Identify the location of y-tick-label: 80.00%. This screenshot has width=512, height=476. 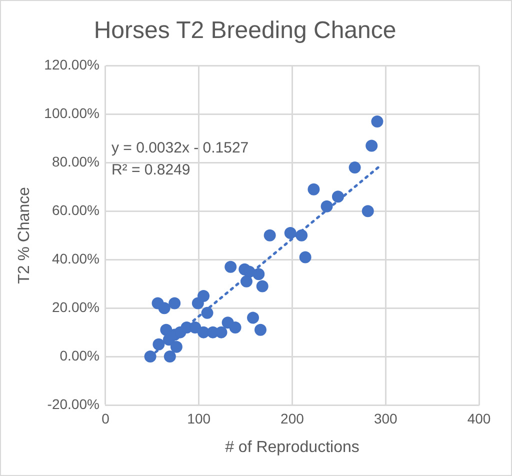
(76, 162).